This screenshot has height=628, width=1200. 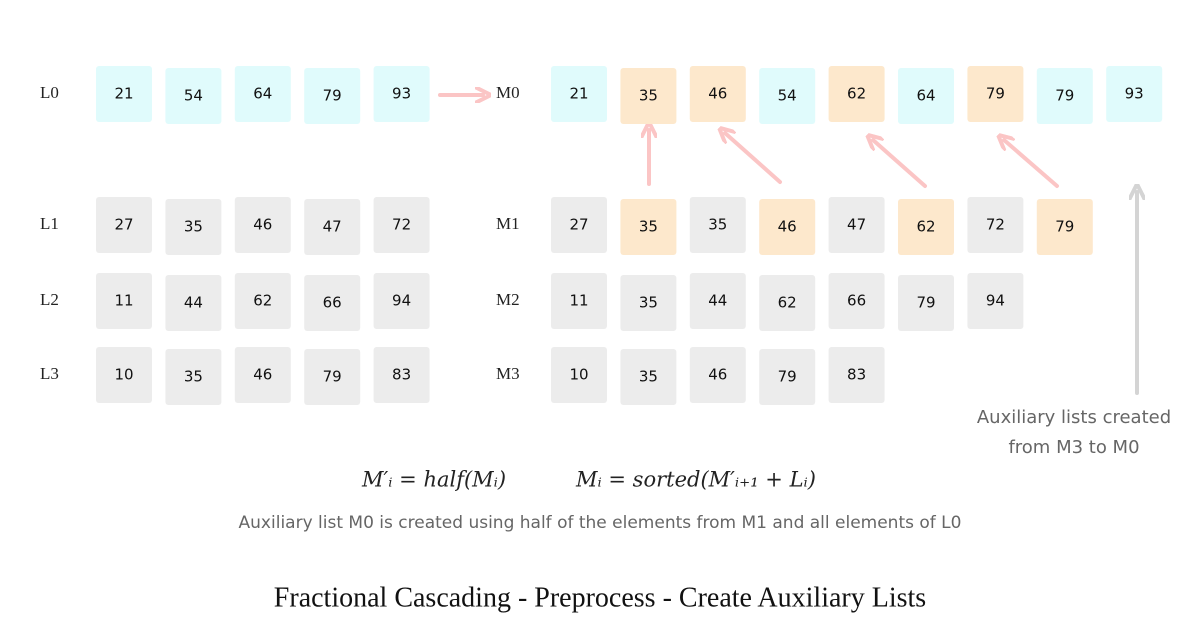 What do you see at coordinates (508, 223) in the screenshot?
I see `list-label: M1` at bounding box center [508, 223].